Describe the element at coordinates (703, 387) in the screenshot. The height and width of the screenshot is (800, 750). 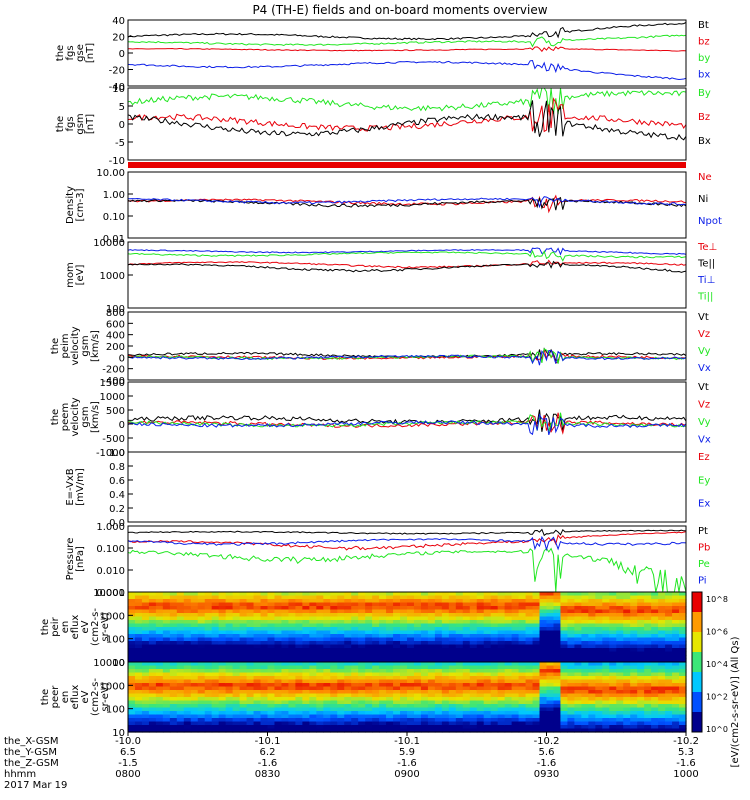
I see `legend-Vt: Vt` at that location.